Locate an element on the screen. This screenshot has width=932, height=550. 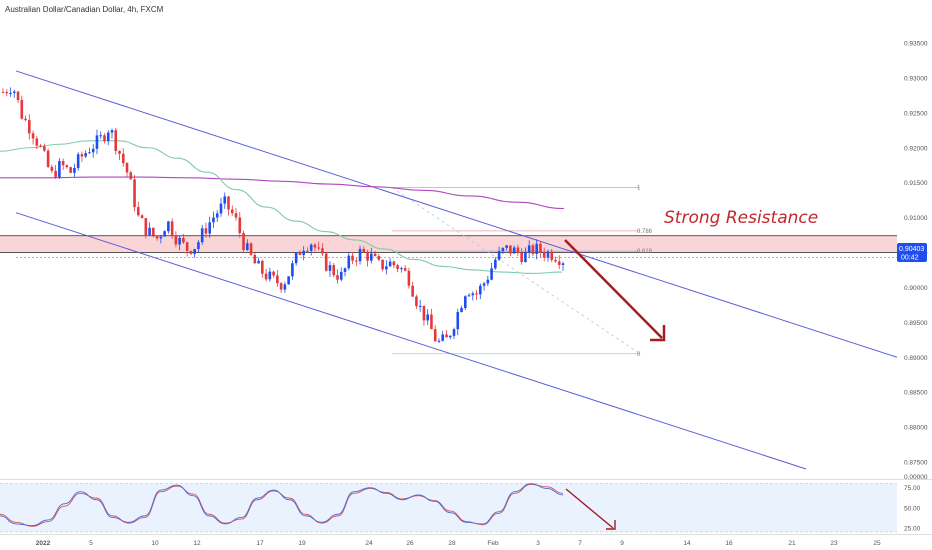
time-tick-label: 7 is located at coordinates (580, 543).